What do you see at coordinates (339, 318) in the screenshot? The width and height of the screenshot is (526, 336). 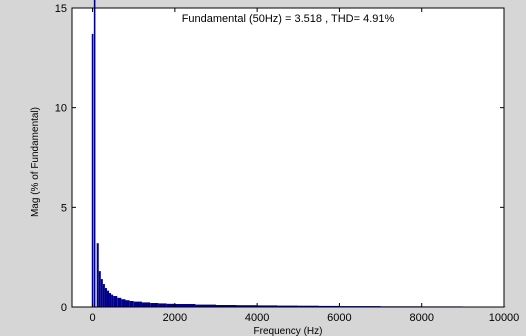 I see `x-tick-label: 6000` at bounding box center [339, 318].